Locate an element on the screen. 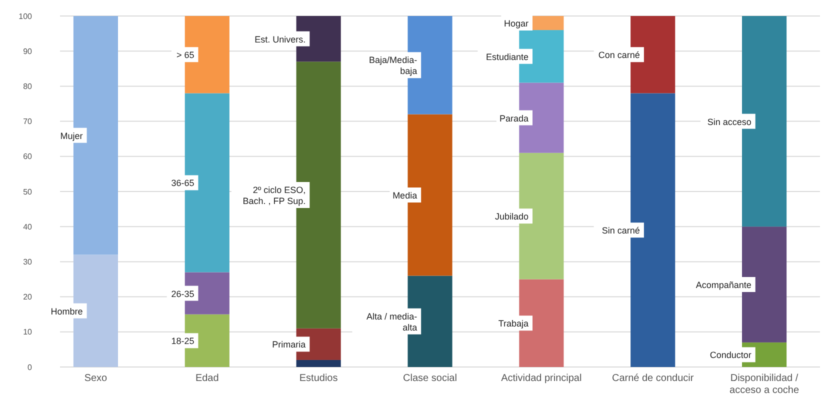 The width and height of the screenshot is (822, 403). y-tick-label: 0 is located at coordinates (30, 367).